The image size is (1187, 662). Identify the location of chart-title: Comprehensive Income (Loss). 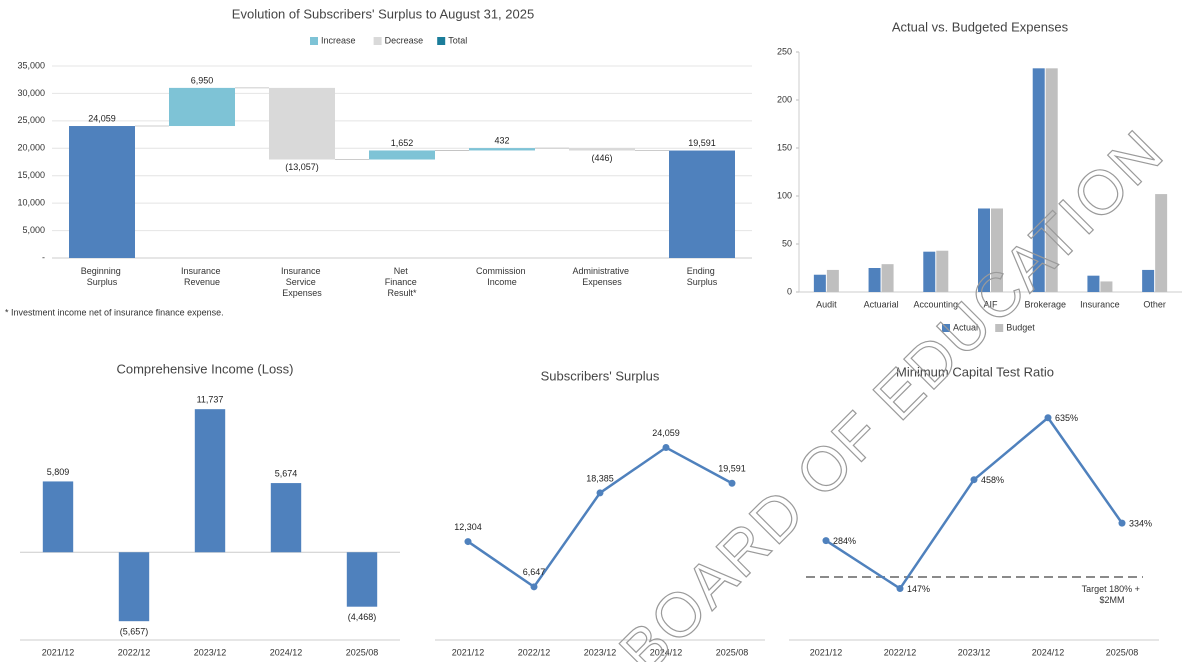
(204, 368).